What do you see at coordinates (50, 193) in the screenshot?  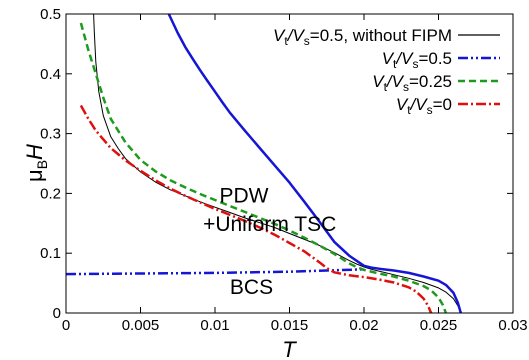 I see `y-tick-label: 0.2` at bounding box center [50, 193].